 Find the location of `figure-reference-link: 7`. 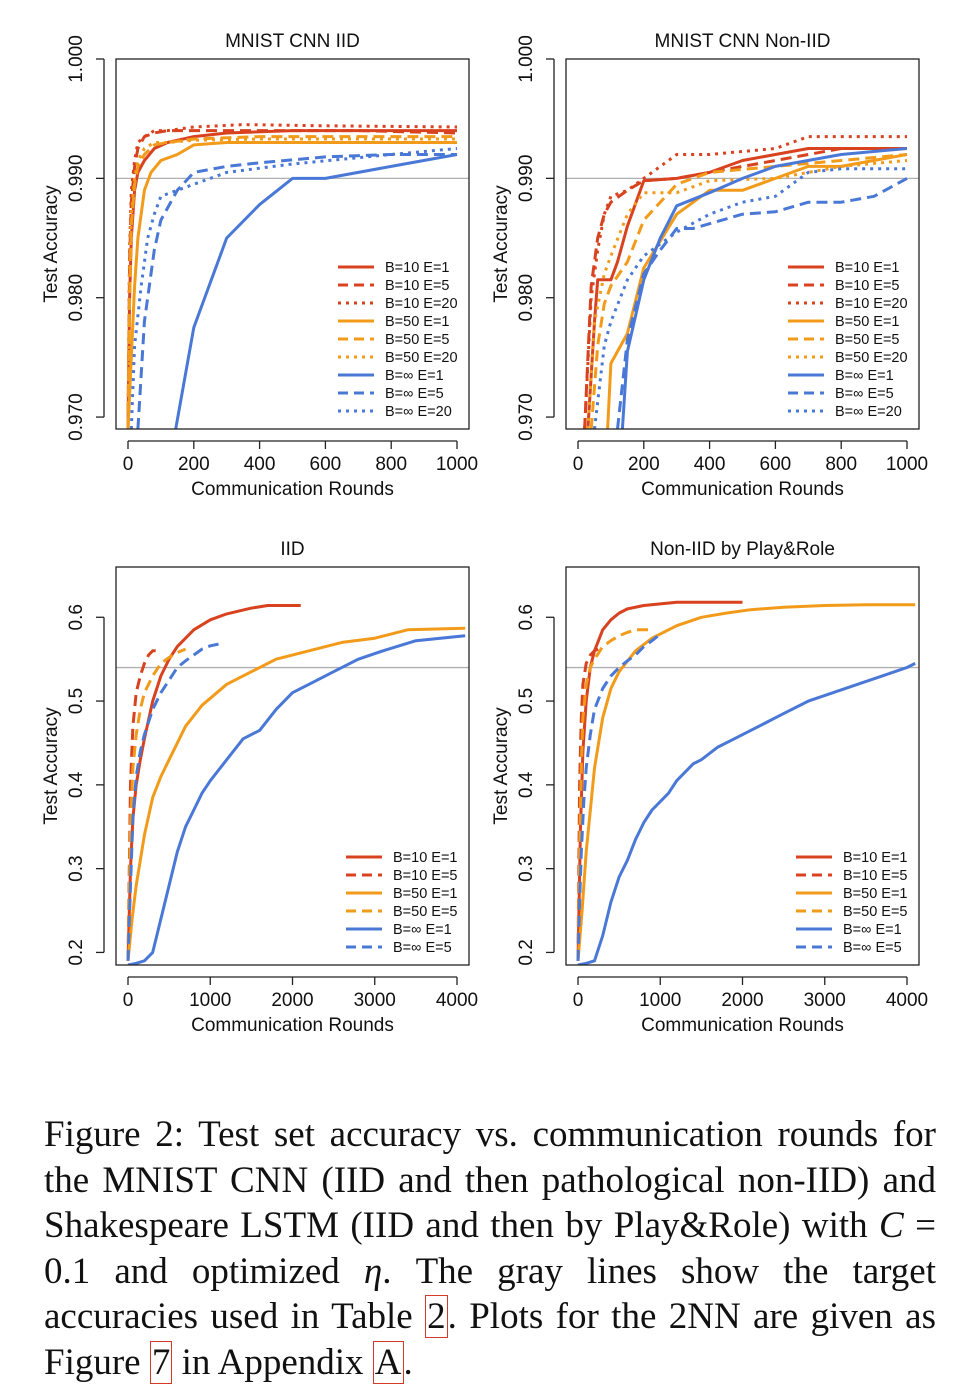

figure-reference-link: 7 is located at coordinates (161, 1362).